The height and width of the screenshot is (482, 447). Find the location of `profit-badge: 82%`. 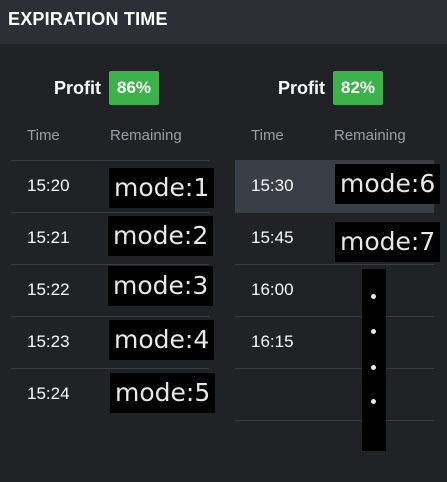

profit-badge: 82% is located at coordinates (358, 88).